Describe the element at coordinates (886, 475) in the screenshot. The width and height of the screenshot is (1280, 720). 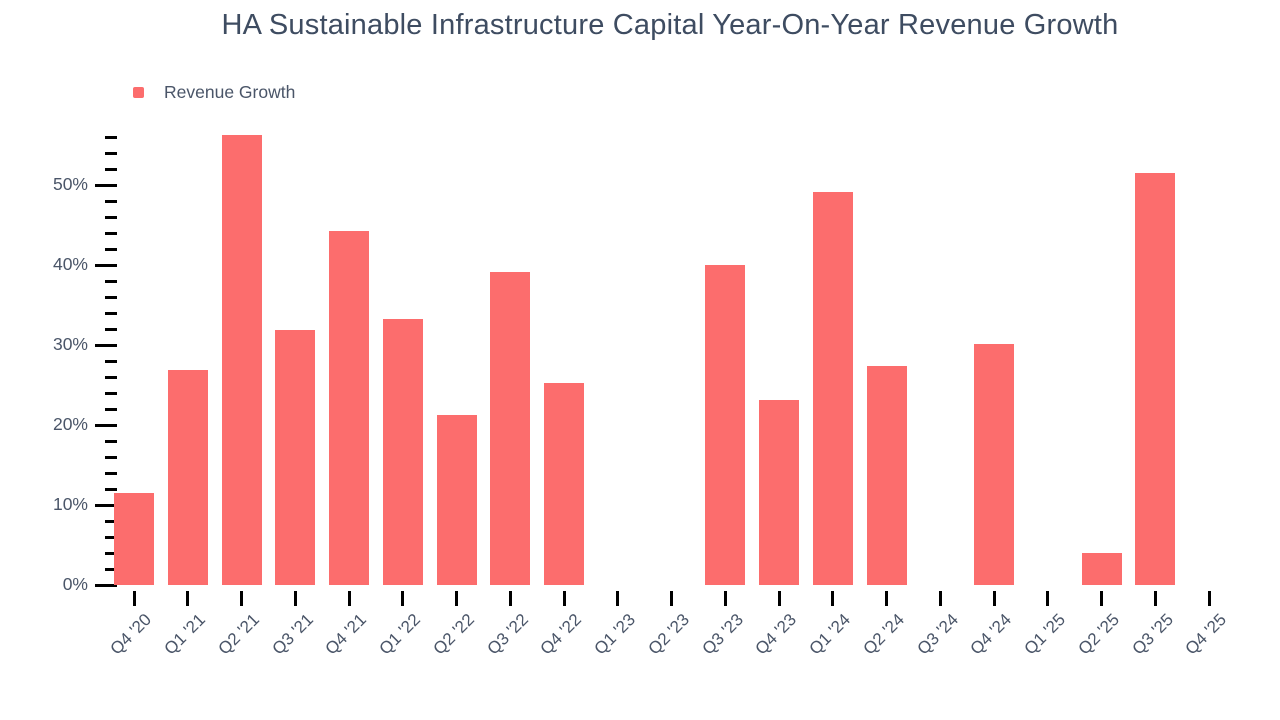
I see `bar-q224` at that location.